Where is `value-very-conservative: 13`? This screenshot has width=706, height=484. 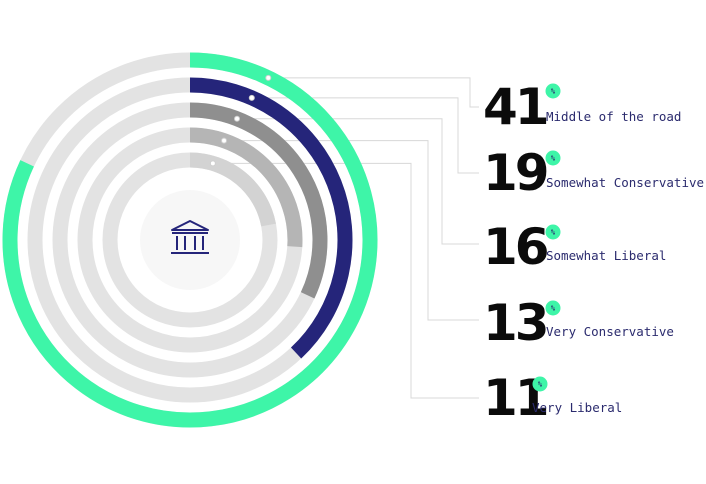 value-very-conservative: 13 is located at coordinates (515, 323).